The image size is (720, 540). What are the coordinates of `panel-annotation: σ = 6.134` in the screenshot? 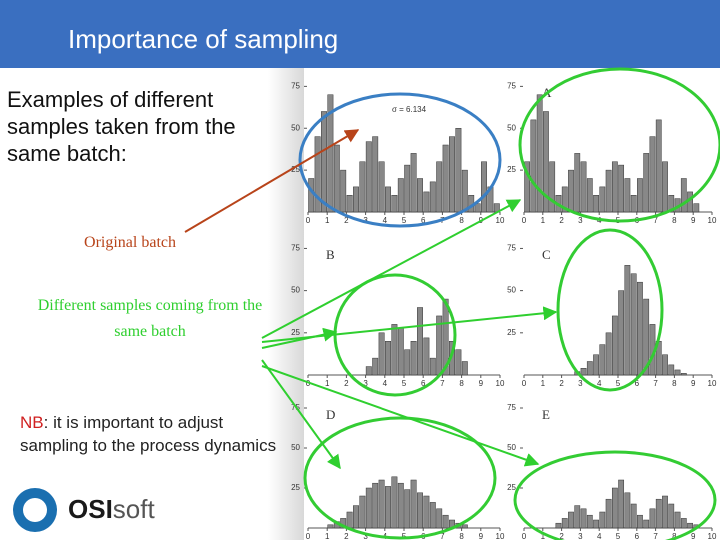 It's located at (409, 109).